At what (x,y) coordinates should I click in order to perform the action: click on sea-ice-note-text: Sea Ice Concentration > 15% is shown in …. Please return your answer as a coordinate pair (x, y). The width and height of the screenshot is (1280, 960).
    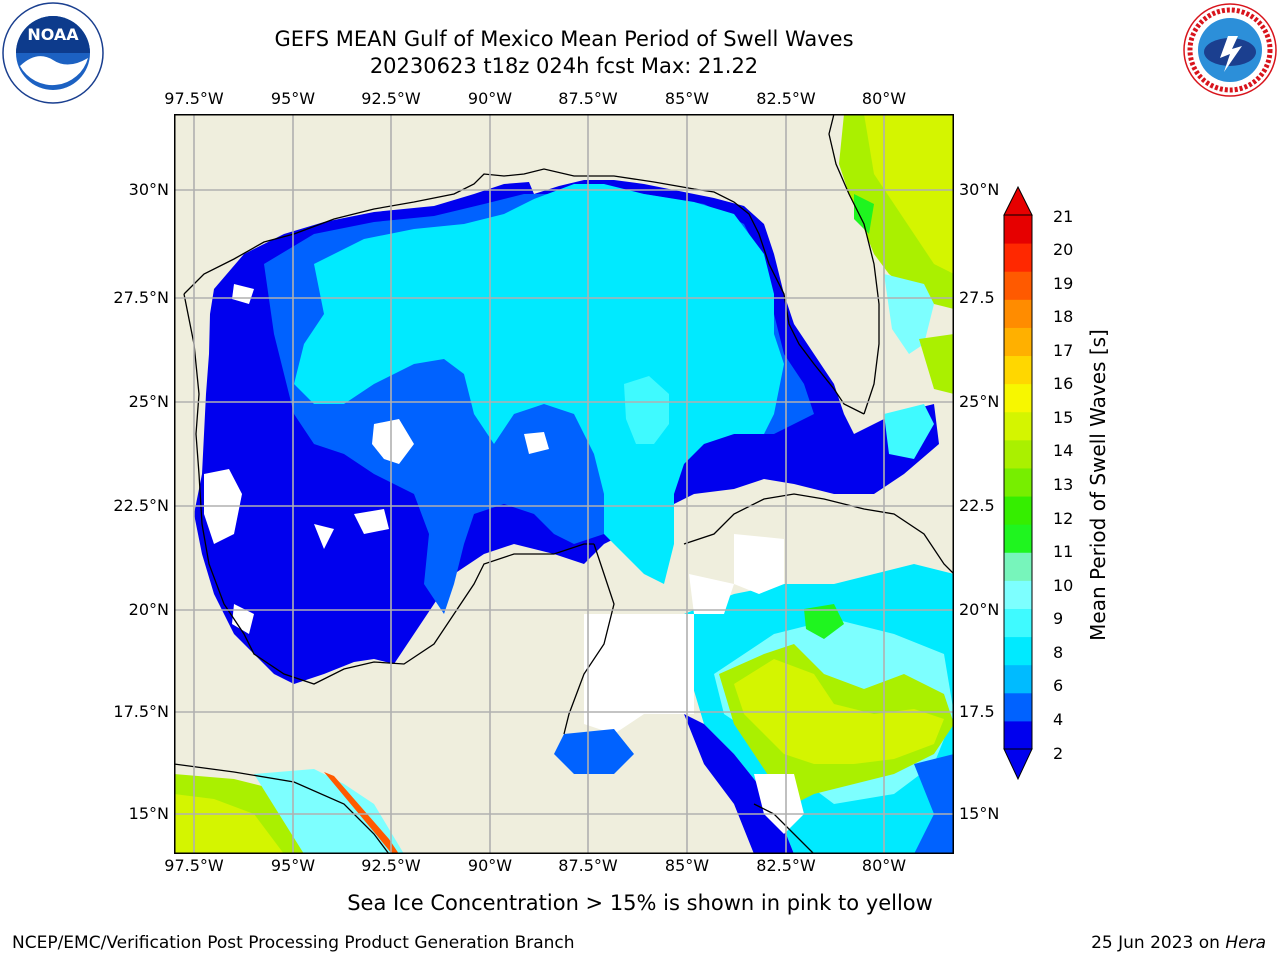
    Looking at the image, I should click on (640, 903).